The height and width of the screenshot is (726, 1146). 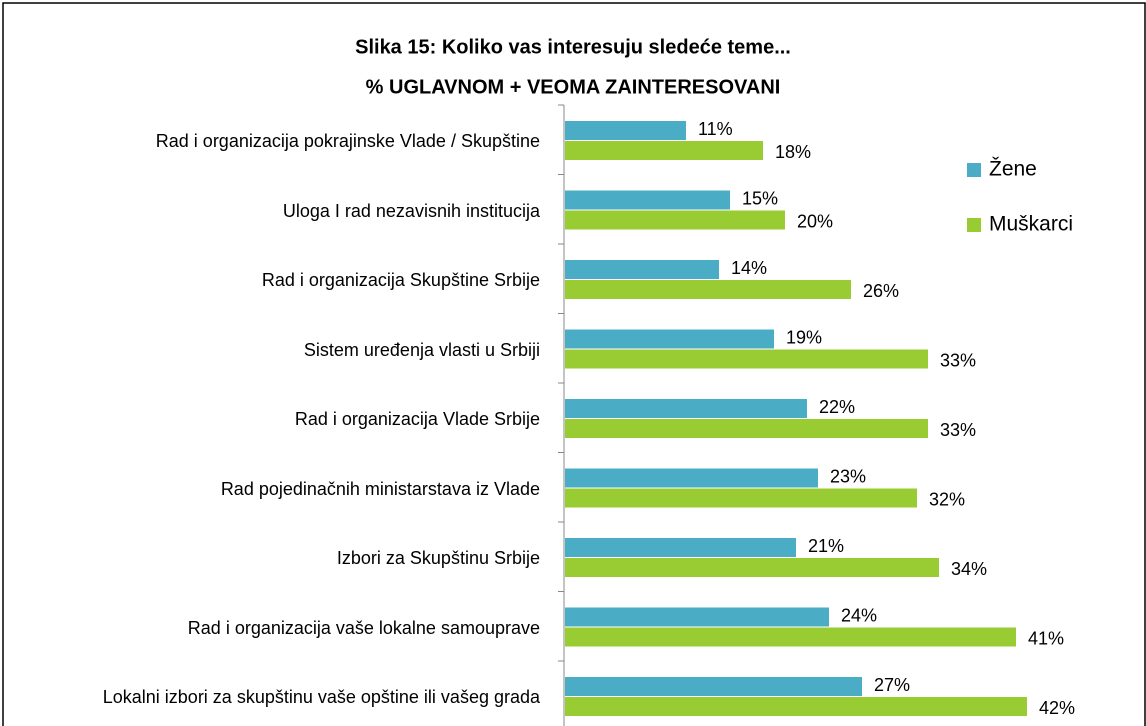 What do you see at coordinates (380, 488) in the screenshot?
I see `category-label: Rad pojedinačnih ministarstava iz Vlade` at bounding box center [380, 488].